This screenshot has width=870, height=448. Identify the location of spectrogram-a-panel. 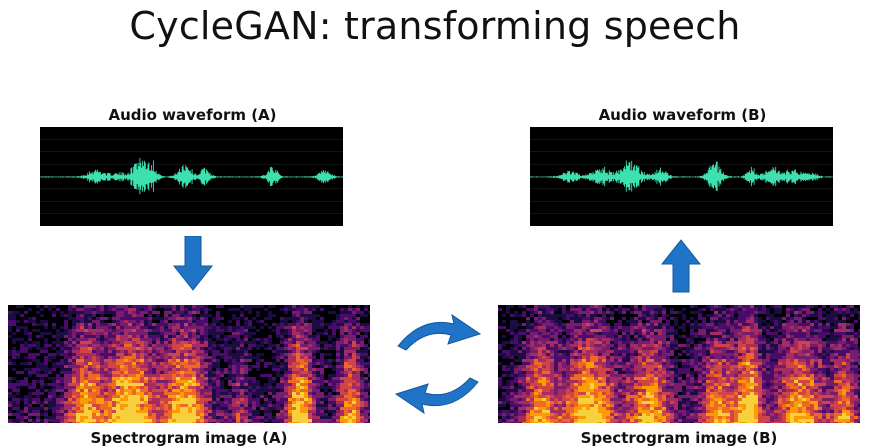
(189, 364).